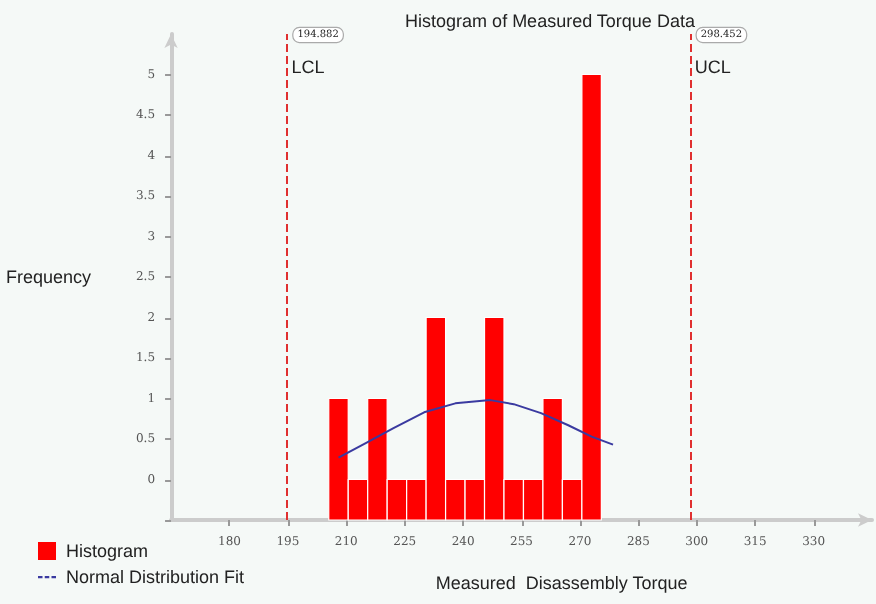  Describe the element at coordinates (308, 67) in the screenshot. I see `ref-line-label: LCL` at that location.